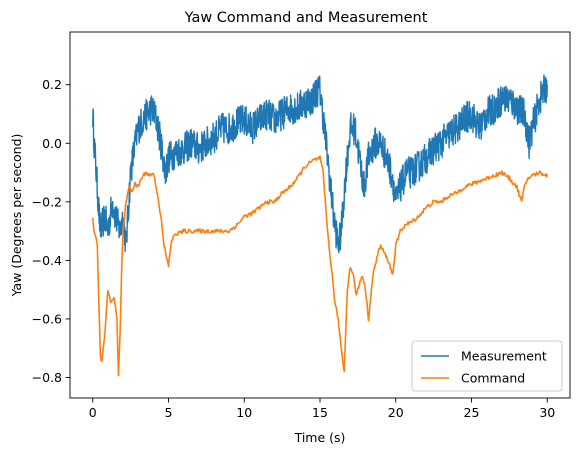 This screenshot has width=582, height=453. Describe the element at coordinates (547, 412) in the screenshot. I see `x-tick-label: 30` at that location.